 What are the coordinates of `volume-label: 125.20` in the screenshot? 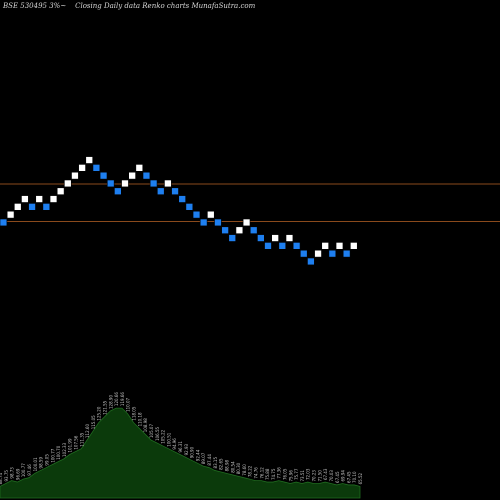 It's located at (99, 413).